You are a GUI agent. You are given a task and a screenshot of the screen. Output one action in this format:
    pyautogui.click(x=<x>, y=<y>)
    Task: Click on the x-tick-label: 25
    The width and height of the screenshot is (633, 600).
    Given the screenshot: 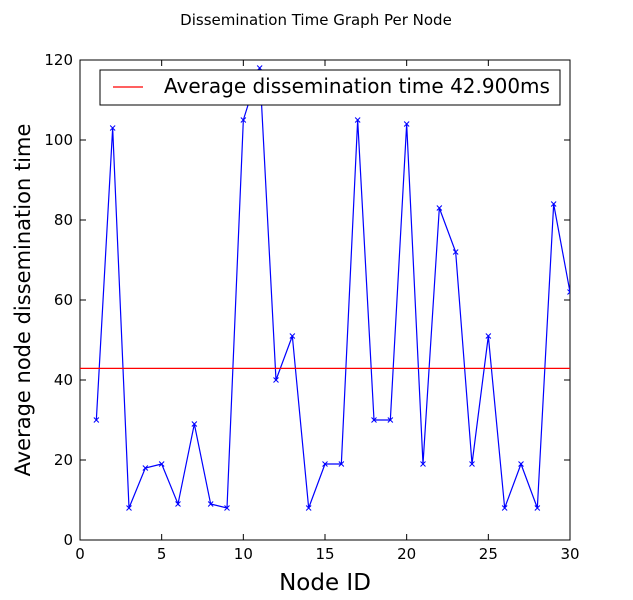 What is the action you would take?
    pyautogui.click(x=488, y=554)
    